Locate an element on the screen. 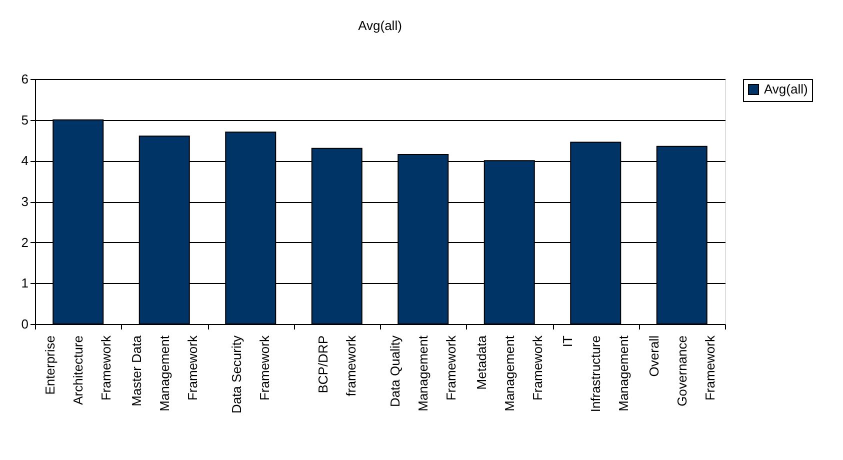  y-tick-label: 4 is located at coordinates (24, 160).